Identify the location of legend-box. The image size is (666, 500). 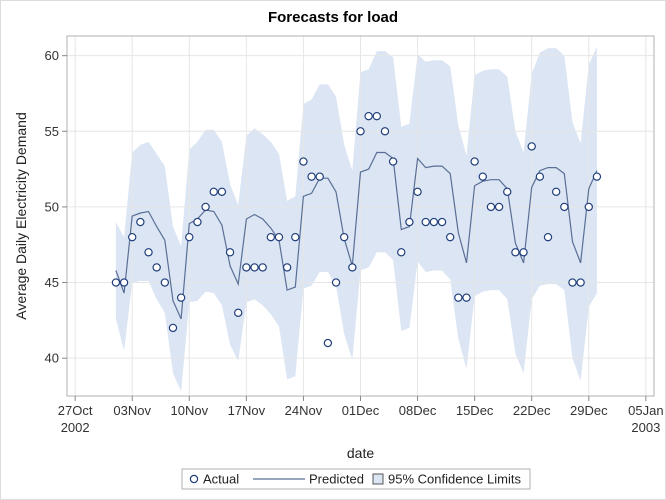
(356, 479).